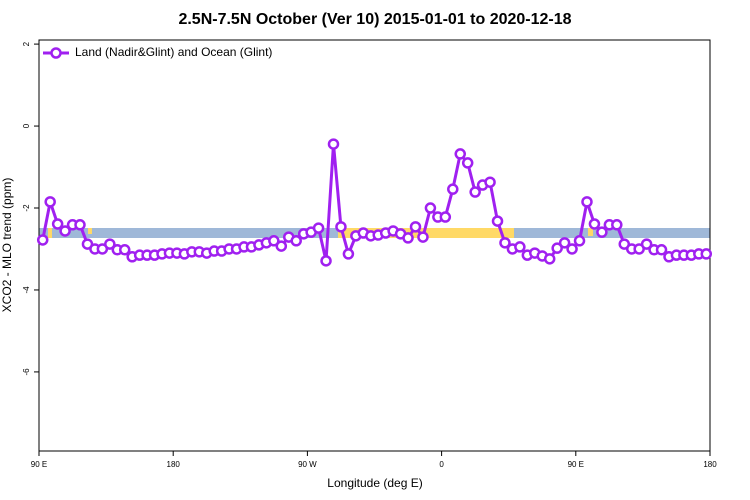  I want to click on y-tick-label: 0, so click(26, 125).